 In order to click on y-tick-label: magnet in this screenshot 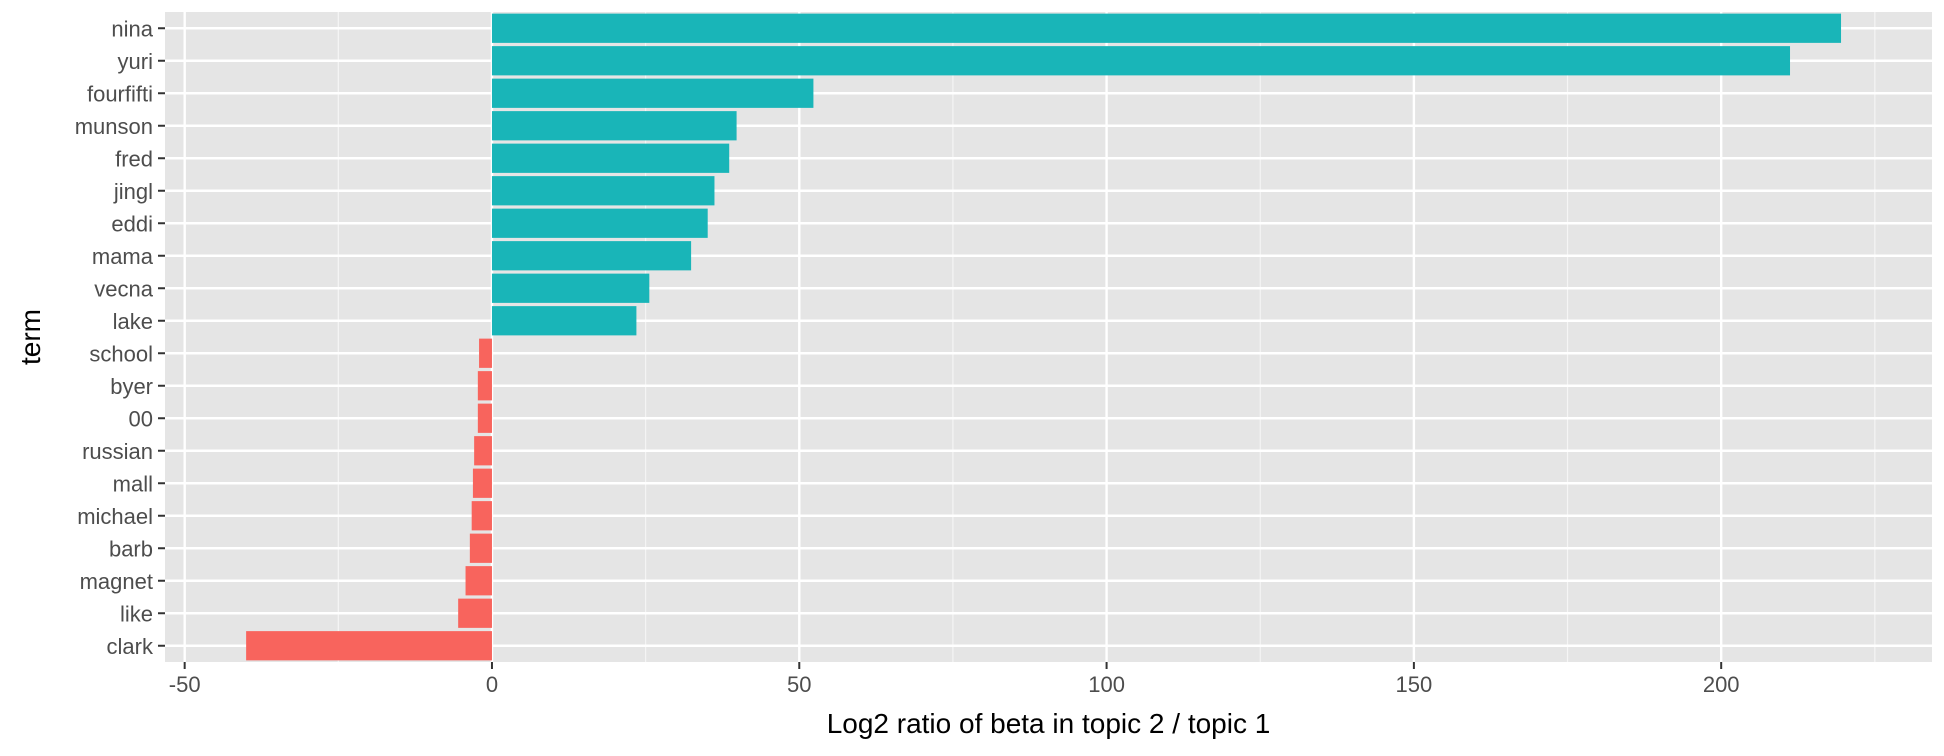, I will do `click(116, 581)`.